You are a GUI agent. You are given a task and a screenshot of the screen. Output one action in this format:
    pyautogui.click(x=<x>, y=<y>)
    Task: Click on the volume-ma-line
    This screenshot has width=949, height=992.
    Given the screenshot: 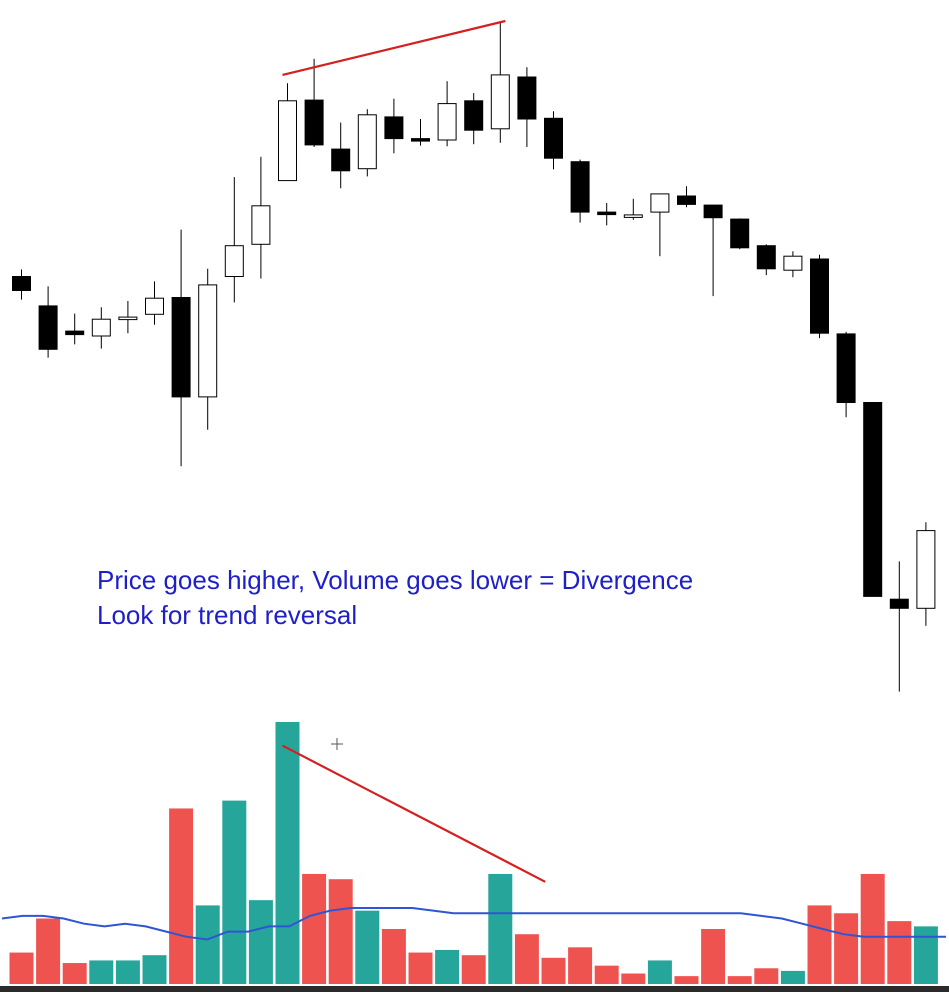 What is the action you would take?
    pyautogui.click(x=473, y=924)
    